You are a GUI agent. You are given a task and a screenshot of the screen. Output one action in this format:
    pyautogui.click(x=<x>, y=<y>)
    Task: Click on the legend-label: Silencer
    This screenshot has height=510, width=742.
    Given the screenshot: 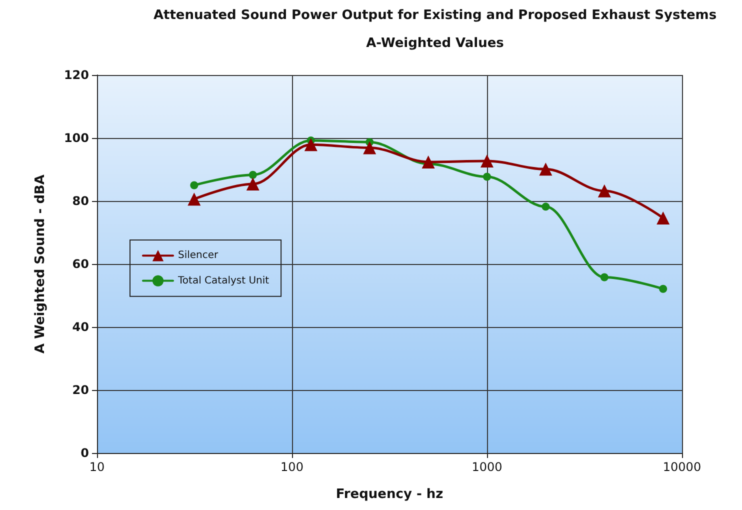 What is the action you would take?
    pyautogui.click(x=199, y=256)
    